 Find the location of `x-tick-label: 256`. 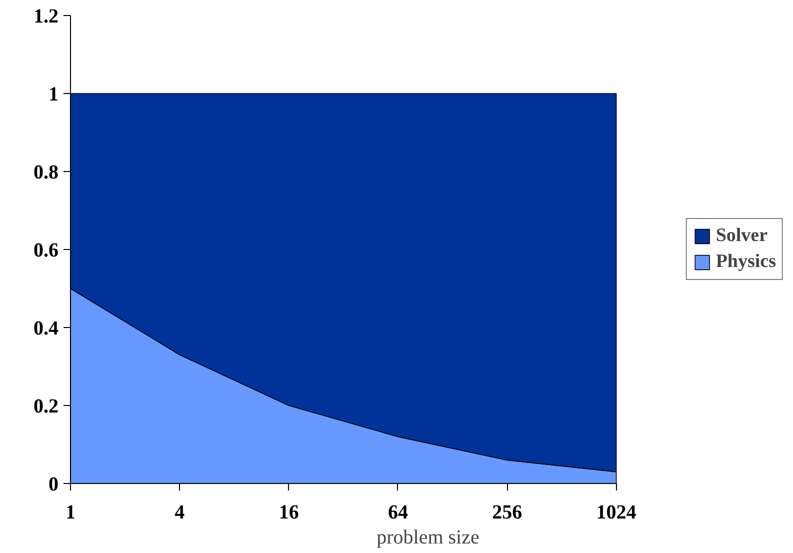

x-tick-label: 256 is located at coordinates (507, 513).